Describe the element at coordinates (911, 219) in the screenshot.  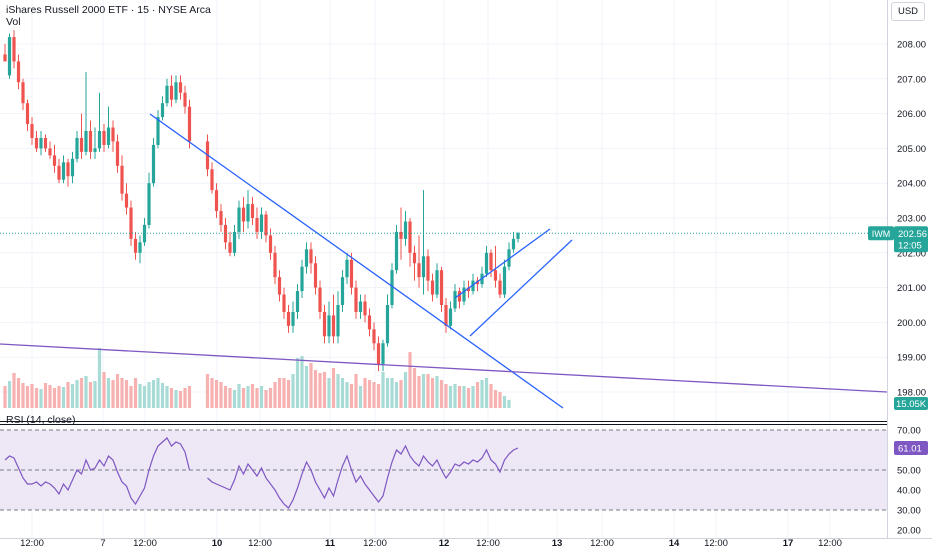
I see `price-tick-label: 203.00` at that location.